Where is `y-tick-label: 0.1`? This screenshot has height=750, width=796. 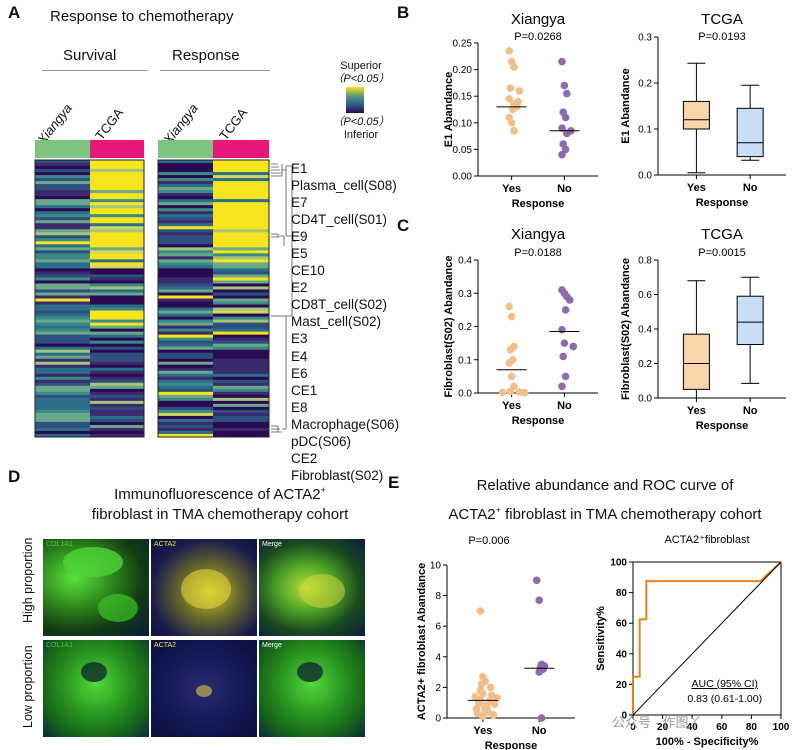 y-tick-label: 0.1 is located at coordinates (645, 130).